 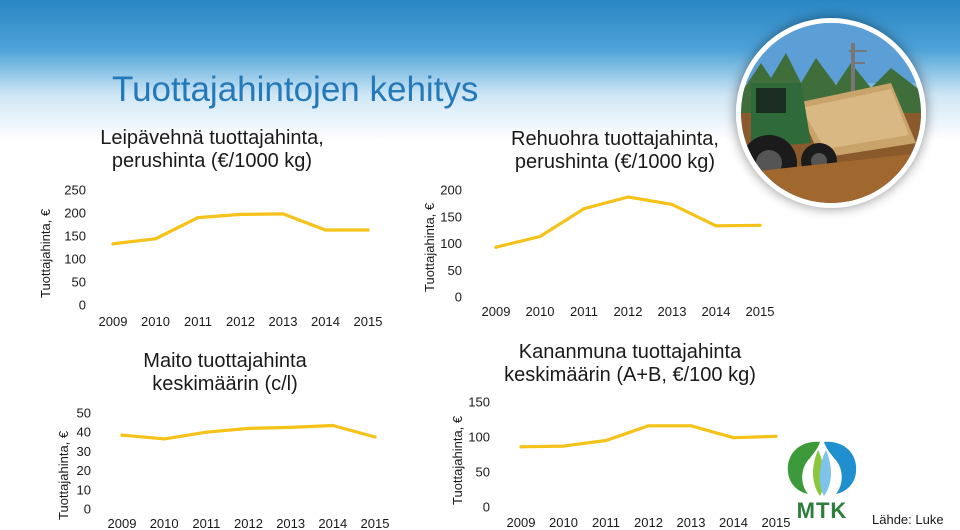 What do you see at coordinates (225, 373) in the screenshot?
I see `chart-title: Maito tuottajahinta keskimäärin (c/l)` at bounding box center [225, 373].